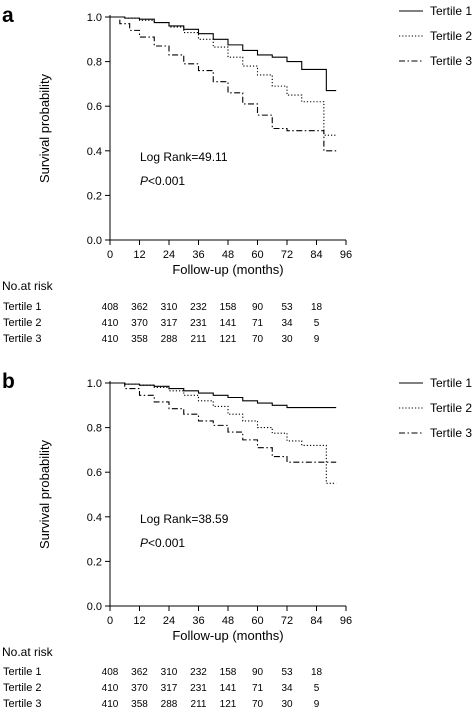 The image size is (472, 718). Describe the element at coordinates (287, 672) in the screenshot. I see `risk-count: 53` at that location.